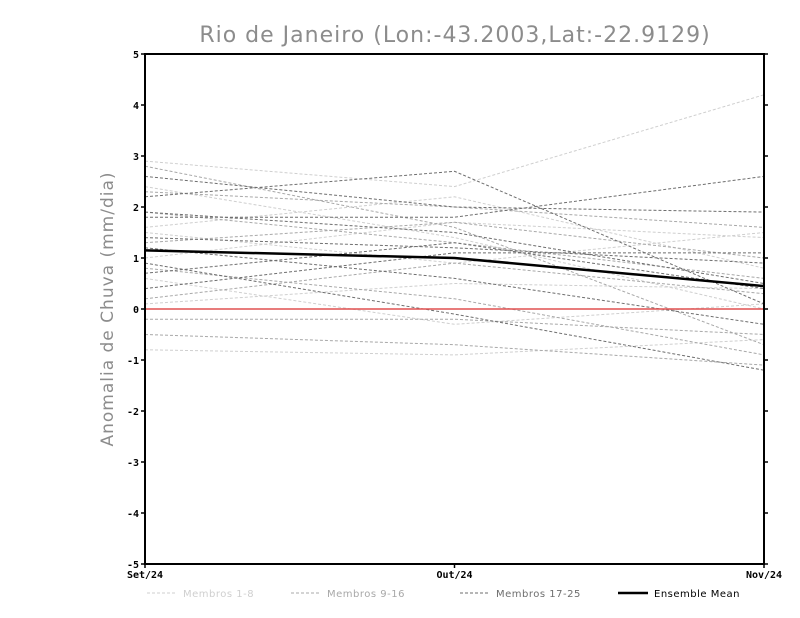 Image resolution: width=800 pixels, height=618 pixels. Describe the element at coordinates (145, 575) in the screenshot. I see `x-tick-label: Set/24` at that location.